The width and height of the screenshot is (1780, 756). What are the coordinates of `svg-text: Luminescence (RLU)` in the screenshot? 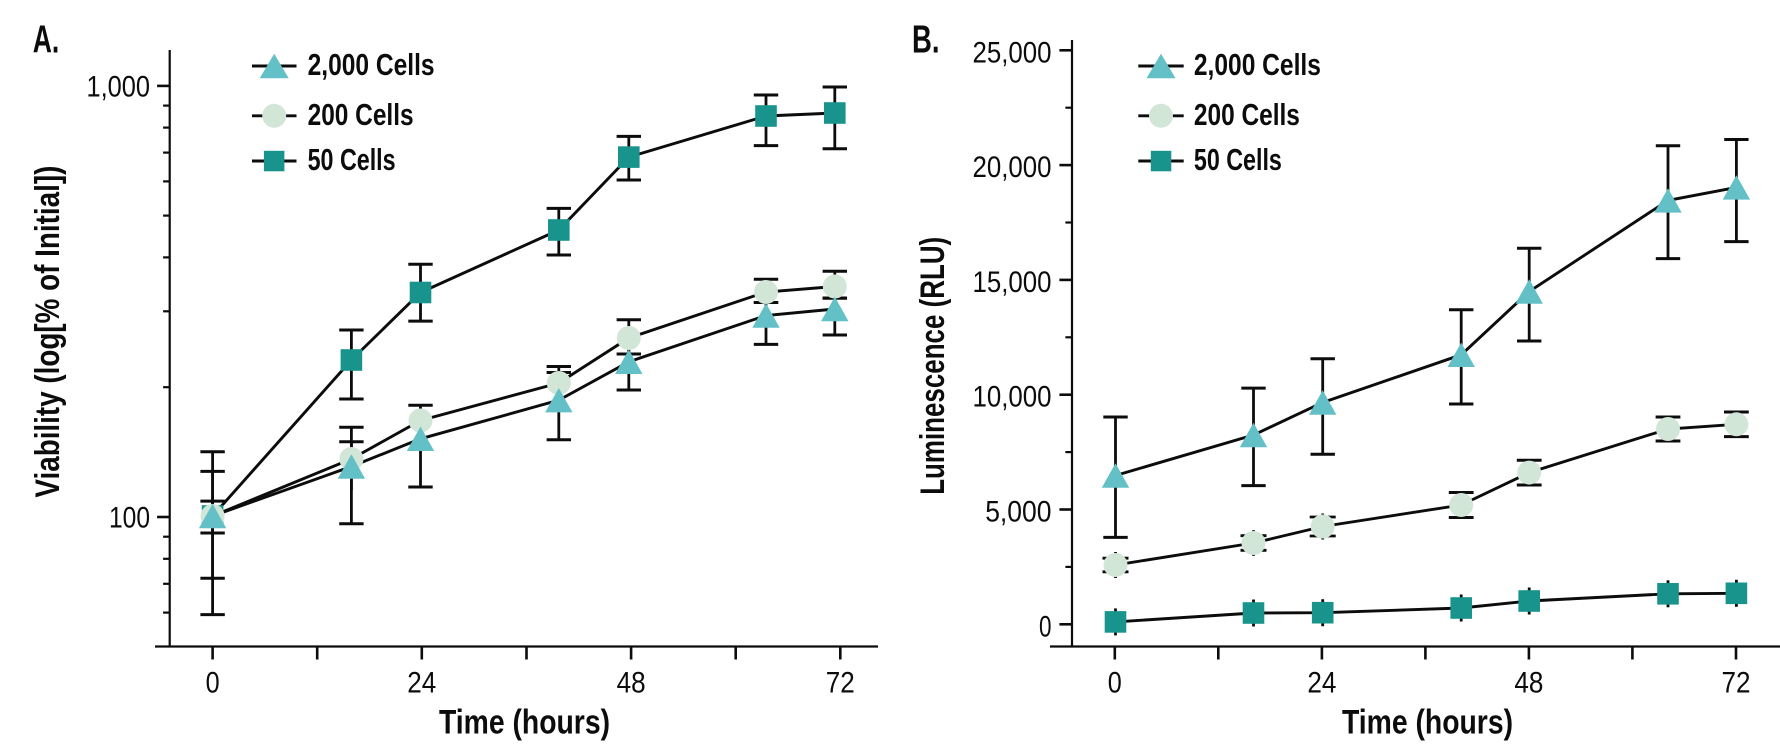 It's located at (933, 366).